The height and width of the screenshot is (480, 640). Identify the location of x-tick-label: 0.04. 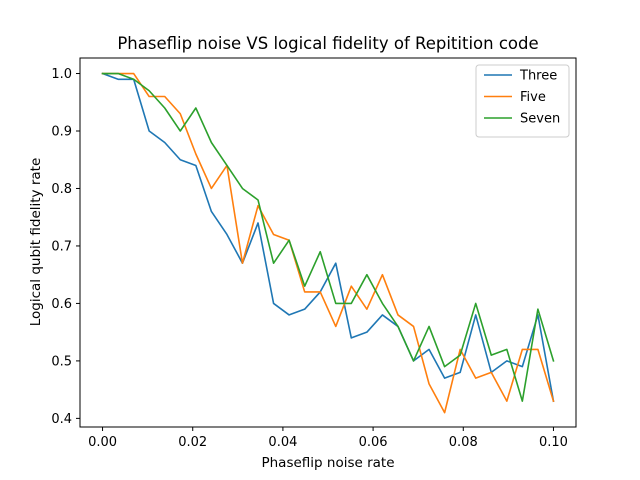
(282, 442).